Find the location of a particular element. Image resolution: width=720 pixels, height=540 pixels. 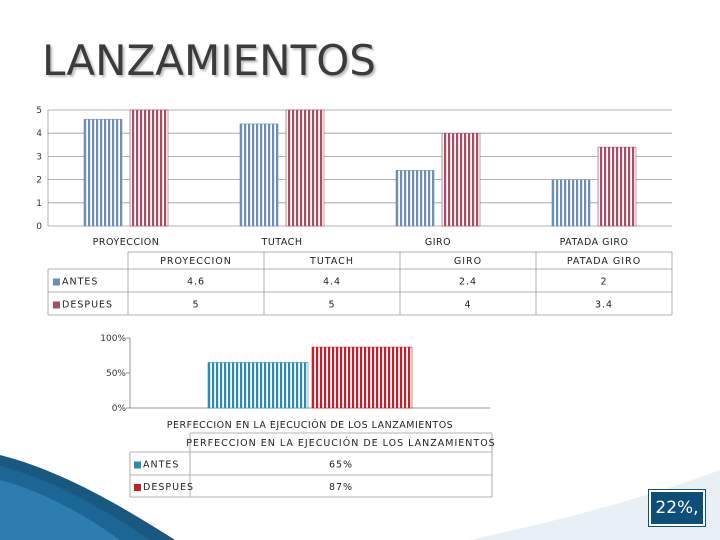

table-cell: 4 is located at coordinates (467, 305).